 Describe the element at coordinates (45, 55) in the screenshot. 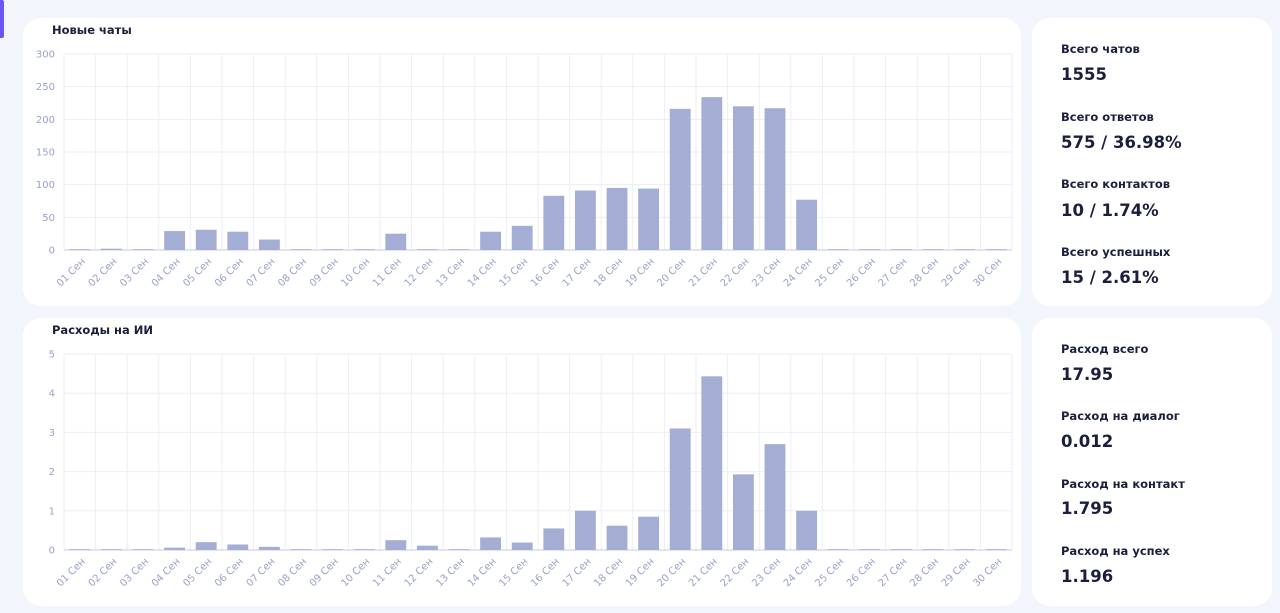

I see `y-tick-label: 300` at that location.